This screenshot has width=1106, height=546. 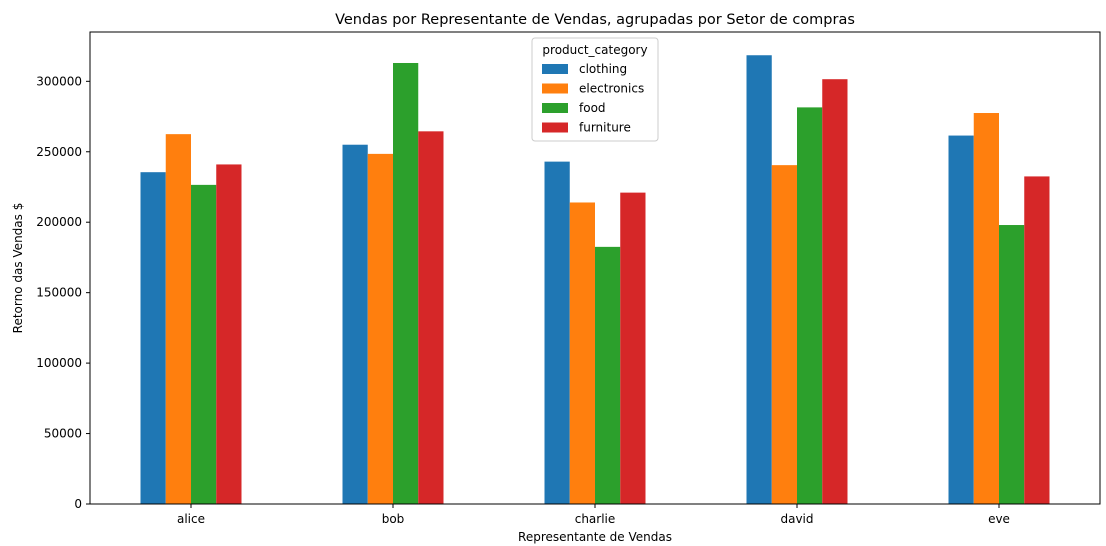 What do you see at coordinates (595, 537) in the screenshot?
I see `x-axis-title: Representante de Vendas` at bounding box center [595, 537].